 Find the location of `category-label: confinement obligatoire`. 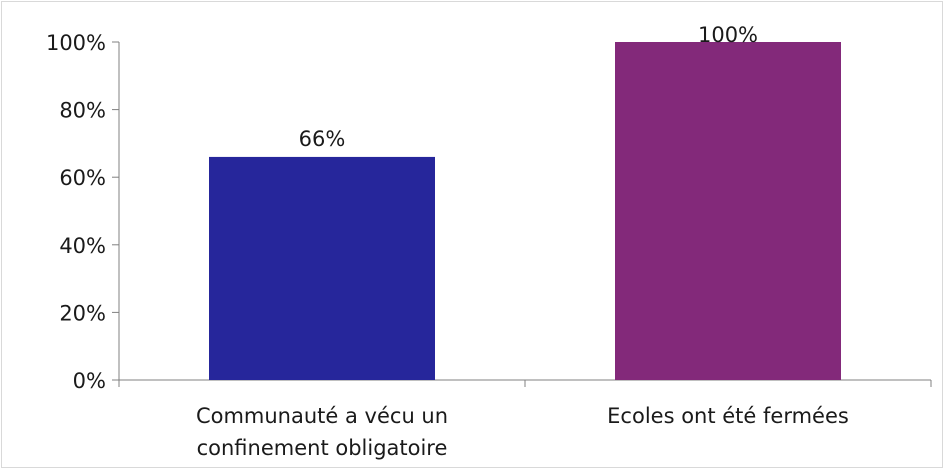

category-label: confinement obligatoire is located at coordinates (322, 448).